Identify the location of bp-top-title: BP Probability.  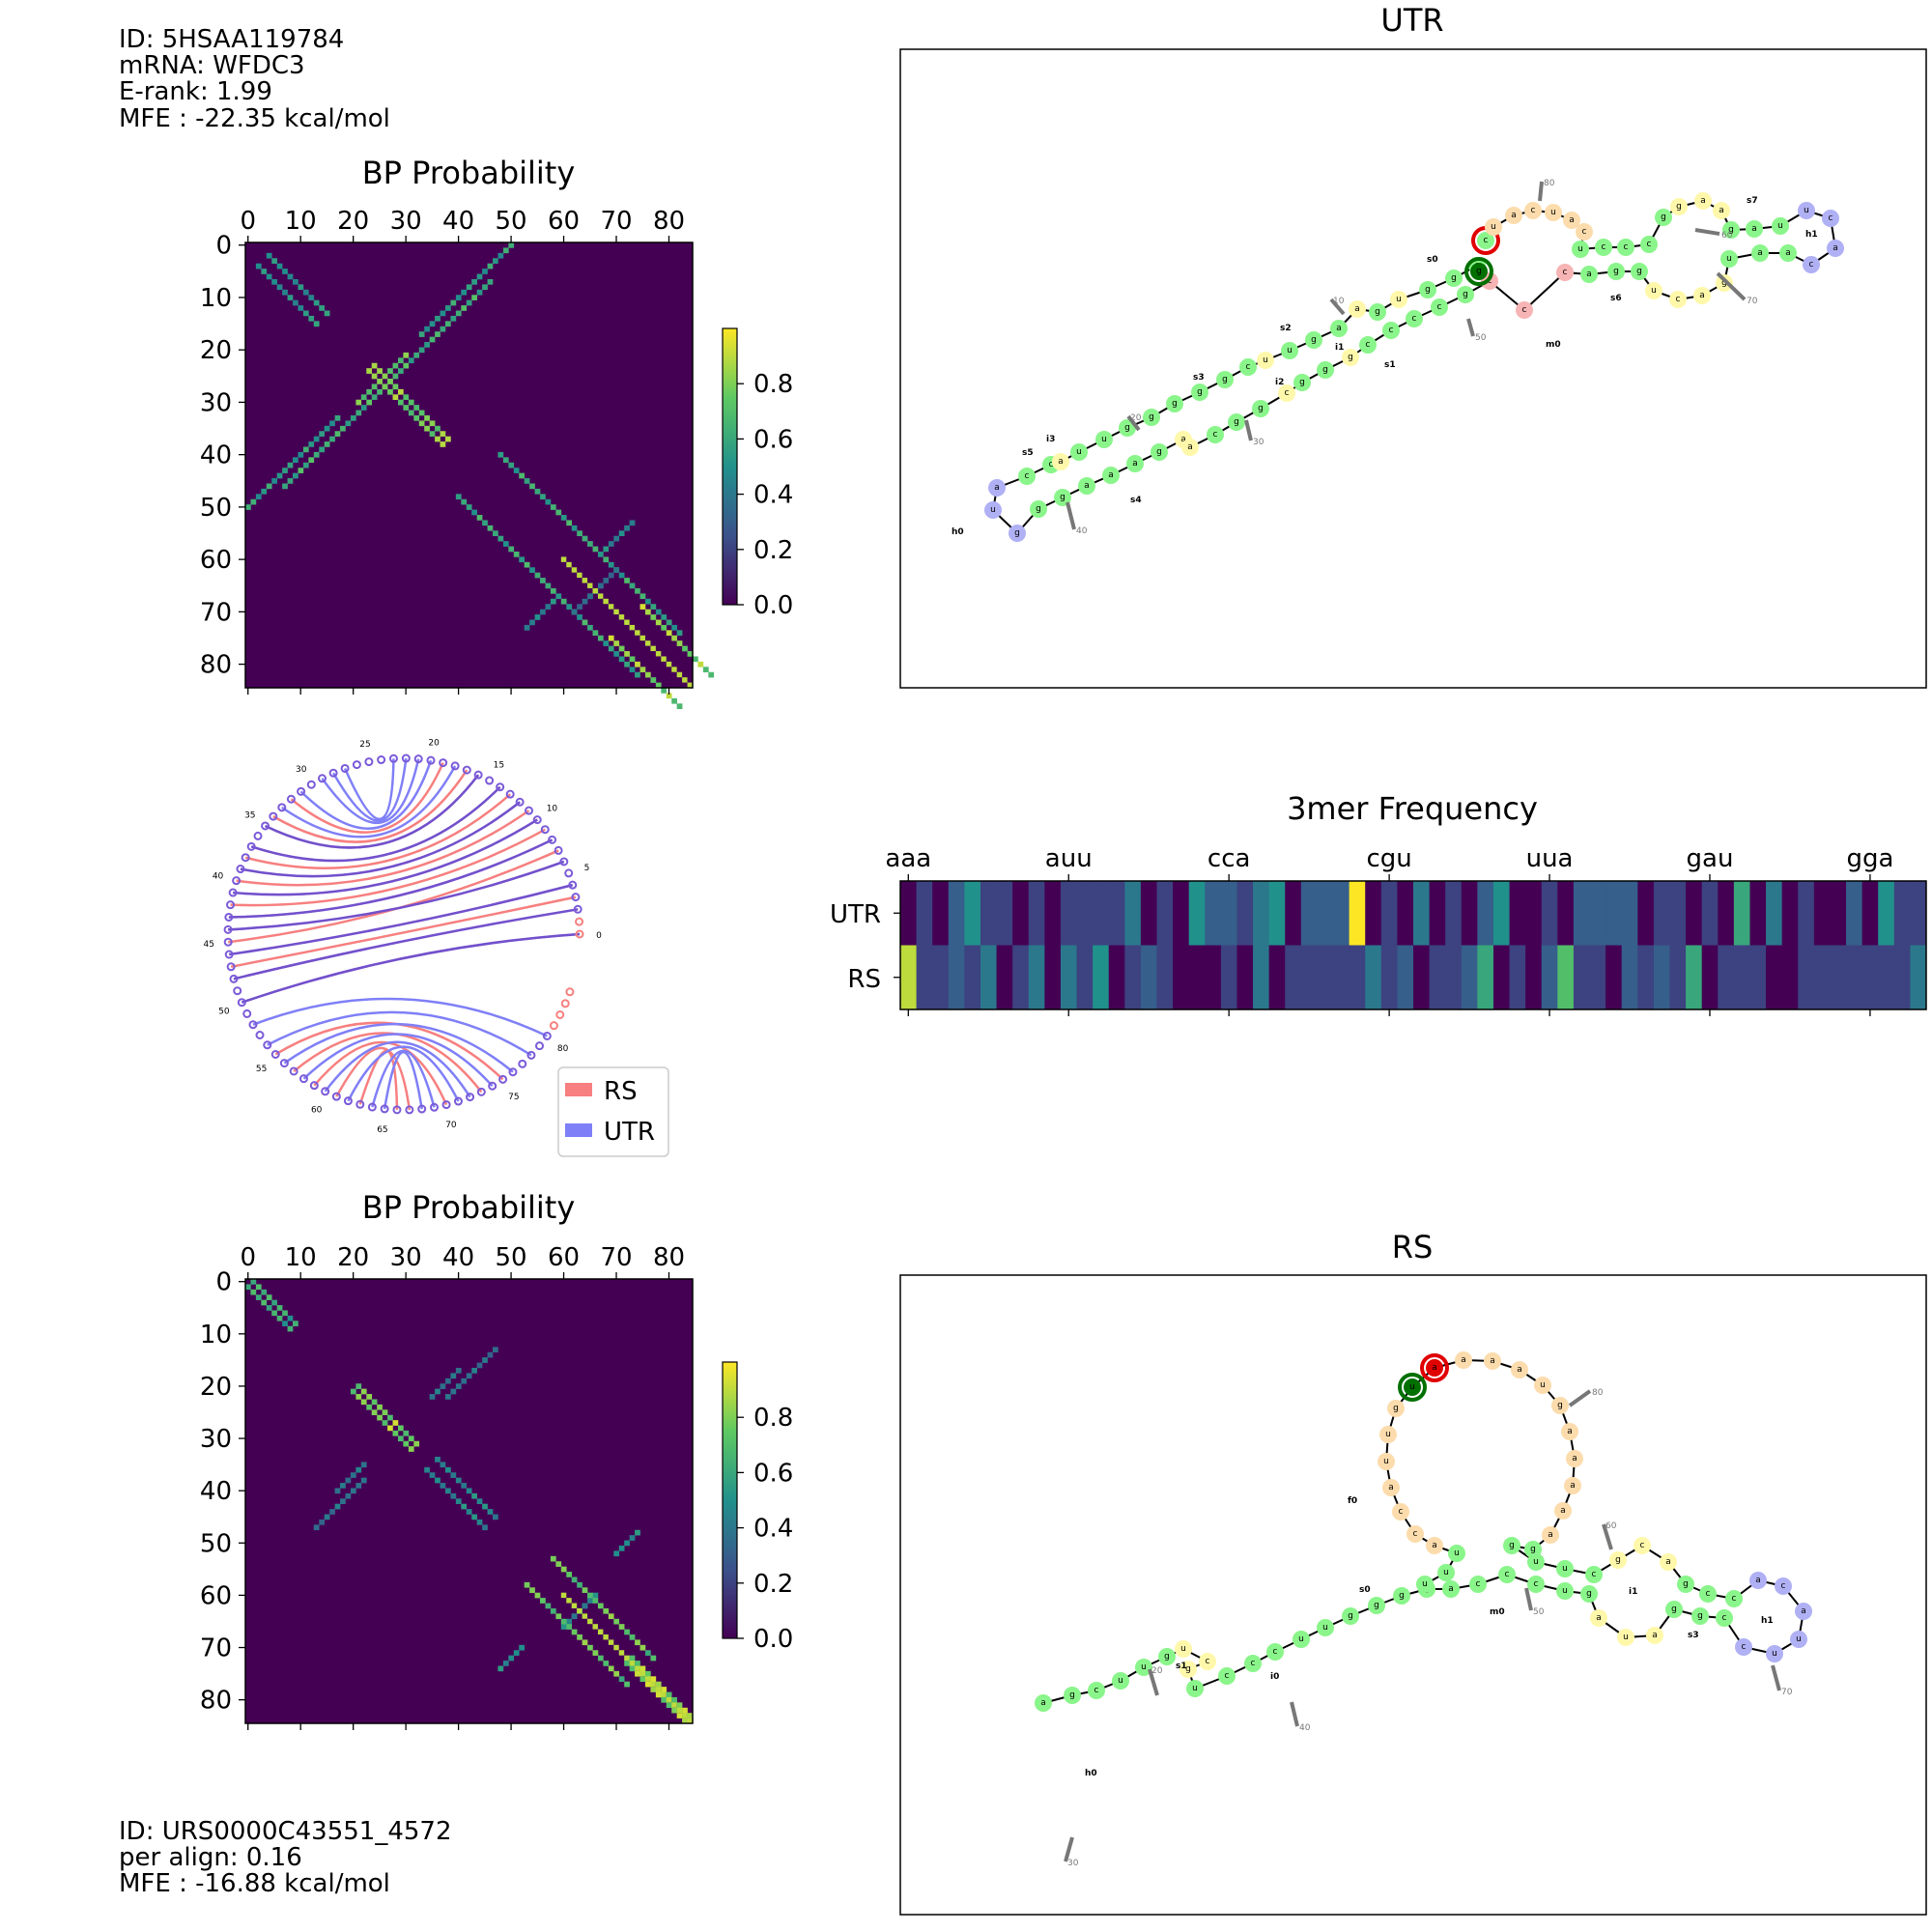
(469, 173).